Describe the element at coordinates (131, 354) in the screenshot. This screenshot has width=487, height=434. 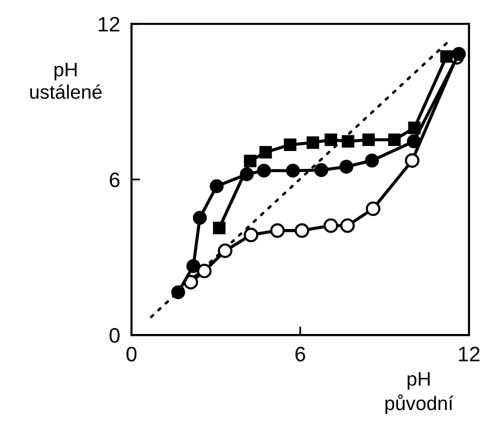
I see `x-tick-label: 0` at that location.